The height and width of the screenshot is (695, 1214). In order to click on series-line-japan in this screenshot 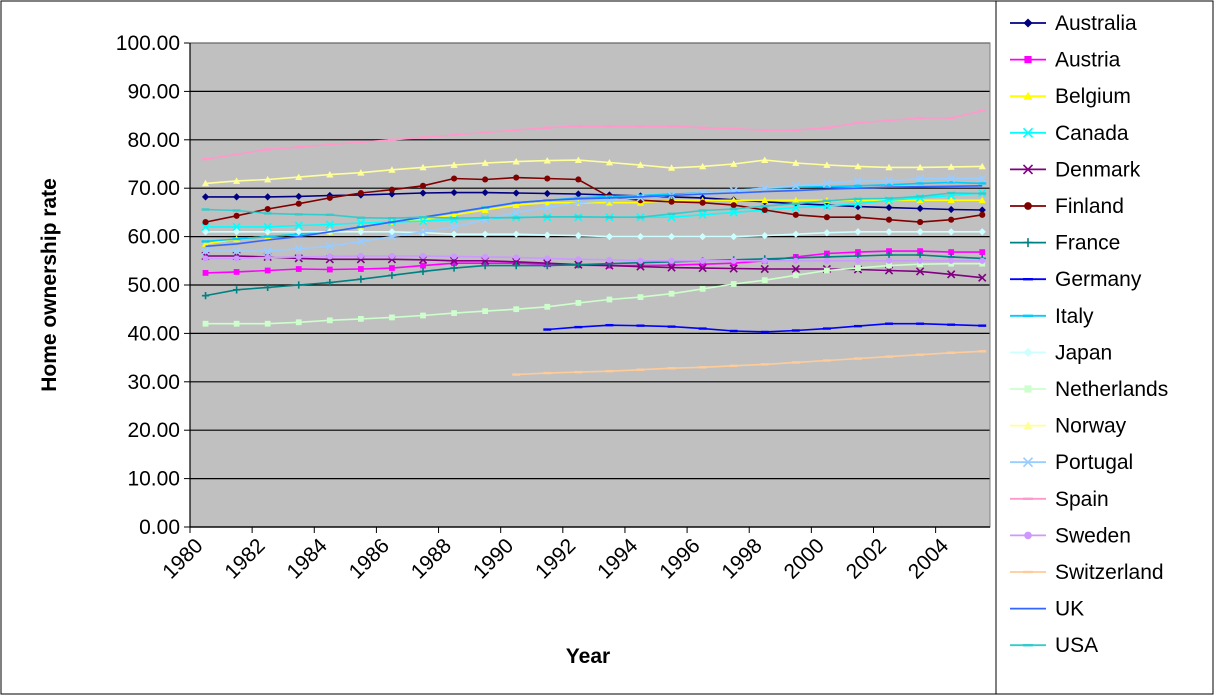, I will do `click(594, 234)`.